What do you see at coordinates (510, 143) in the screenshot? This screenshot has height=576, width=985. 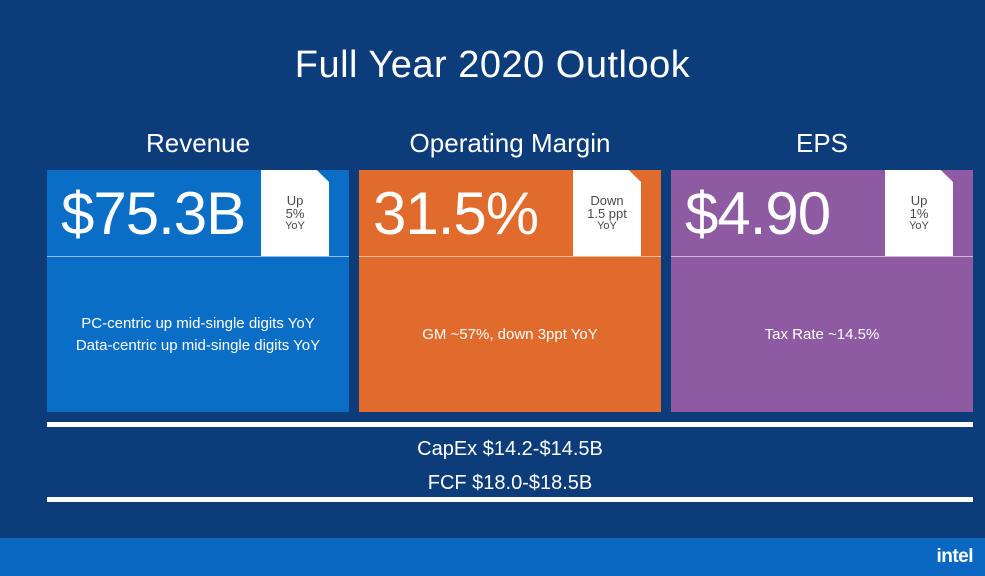 I see `operating-margin-heading: Operating Margin` at bounding box center [510, 143].